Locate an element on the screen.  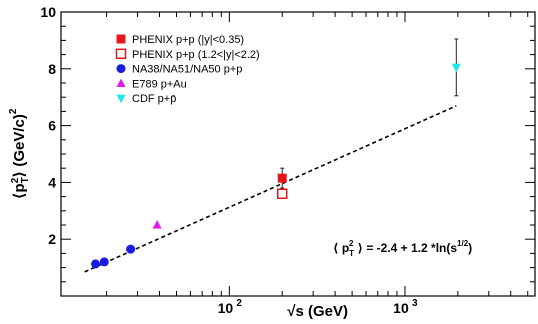
x-axis-title: √s (GeV) is located at coordinates (317, 311).